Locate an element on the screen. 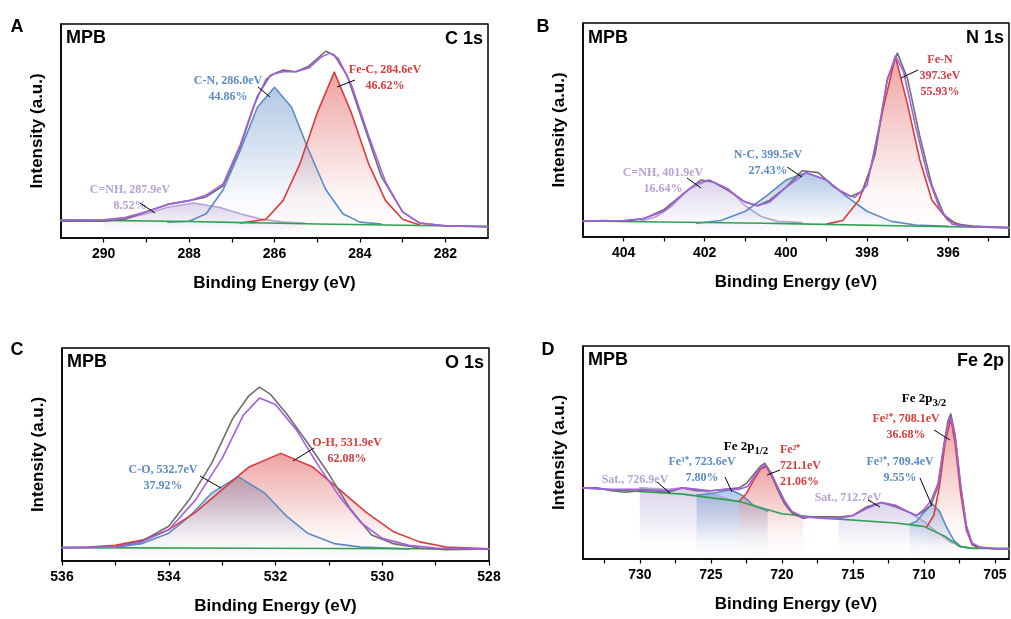 This screenshot has height=619, width=1011. chart-title: O 1s is located at coordinates (464, 362).